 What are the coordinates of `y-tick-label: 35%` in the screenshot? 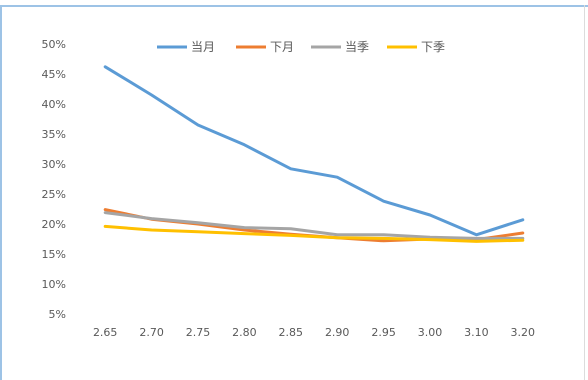 It's located at (54, 134).